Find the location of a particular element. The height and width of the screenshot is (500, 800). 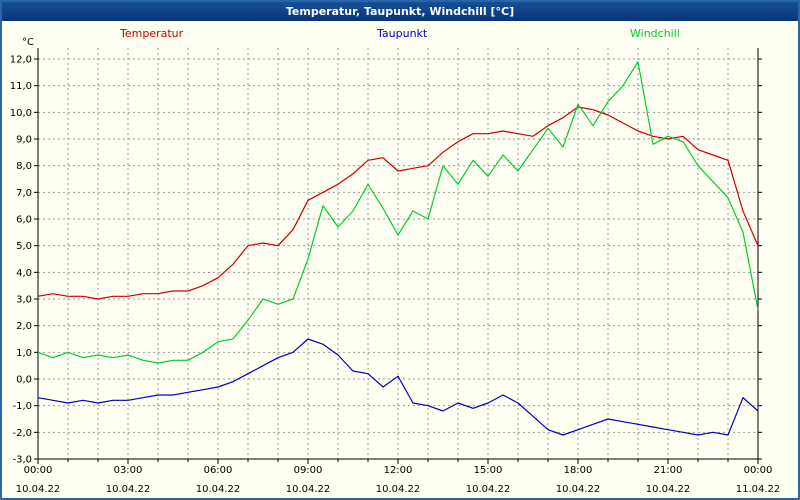

svg-text: 2,0 is located at coordinates (24, 326).